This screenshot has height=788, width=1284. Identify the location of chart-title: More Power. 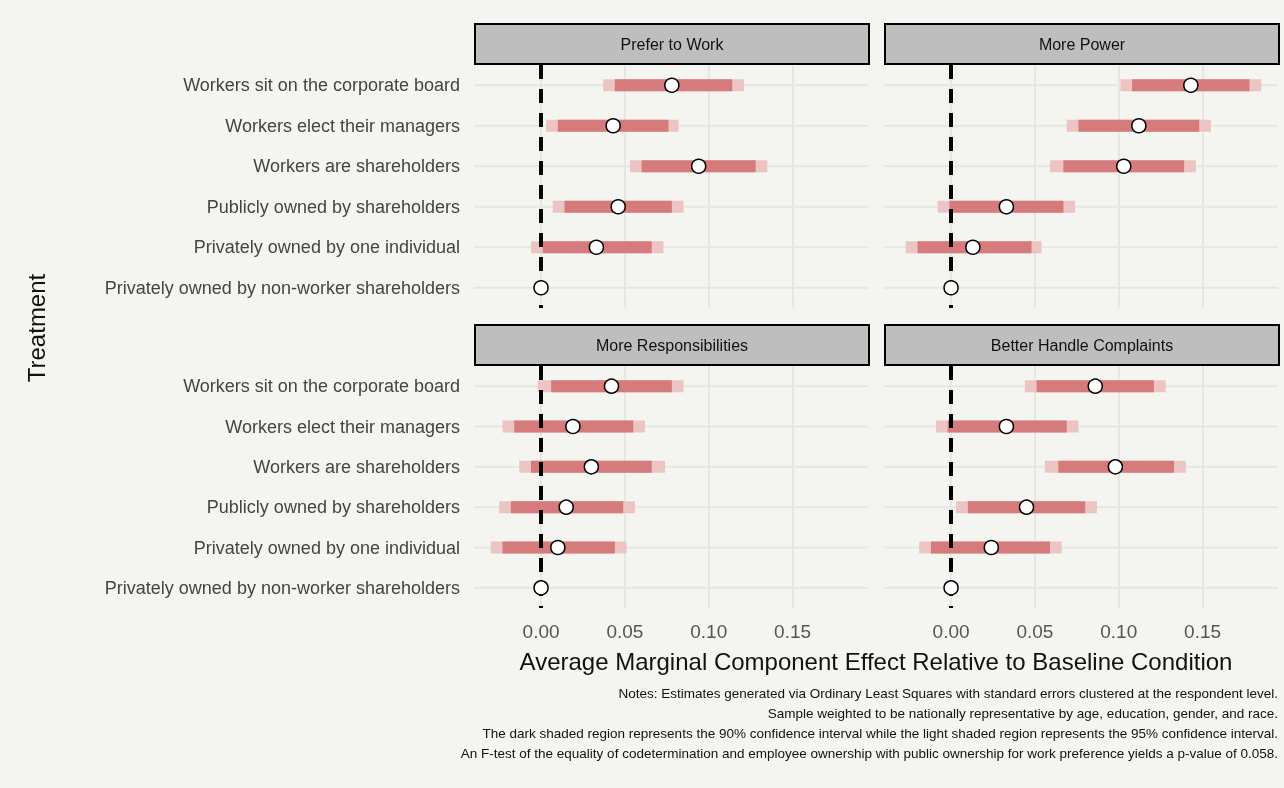
(1082, 44).